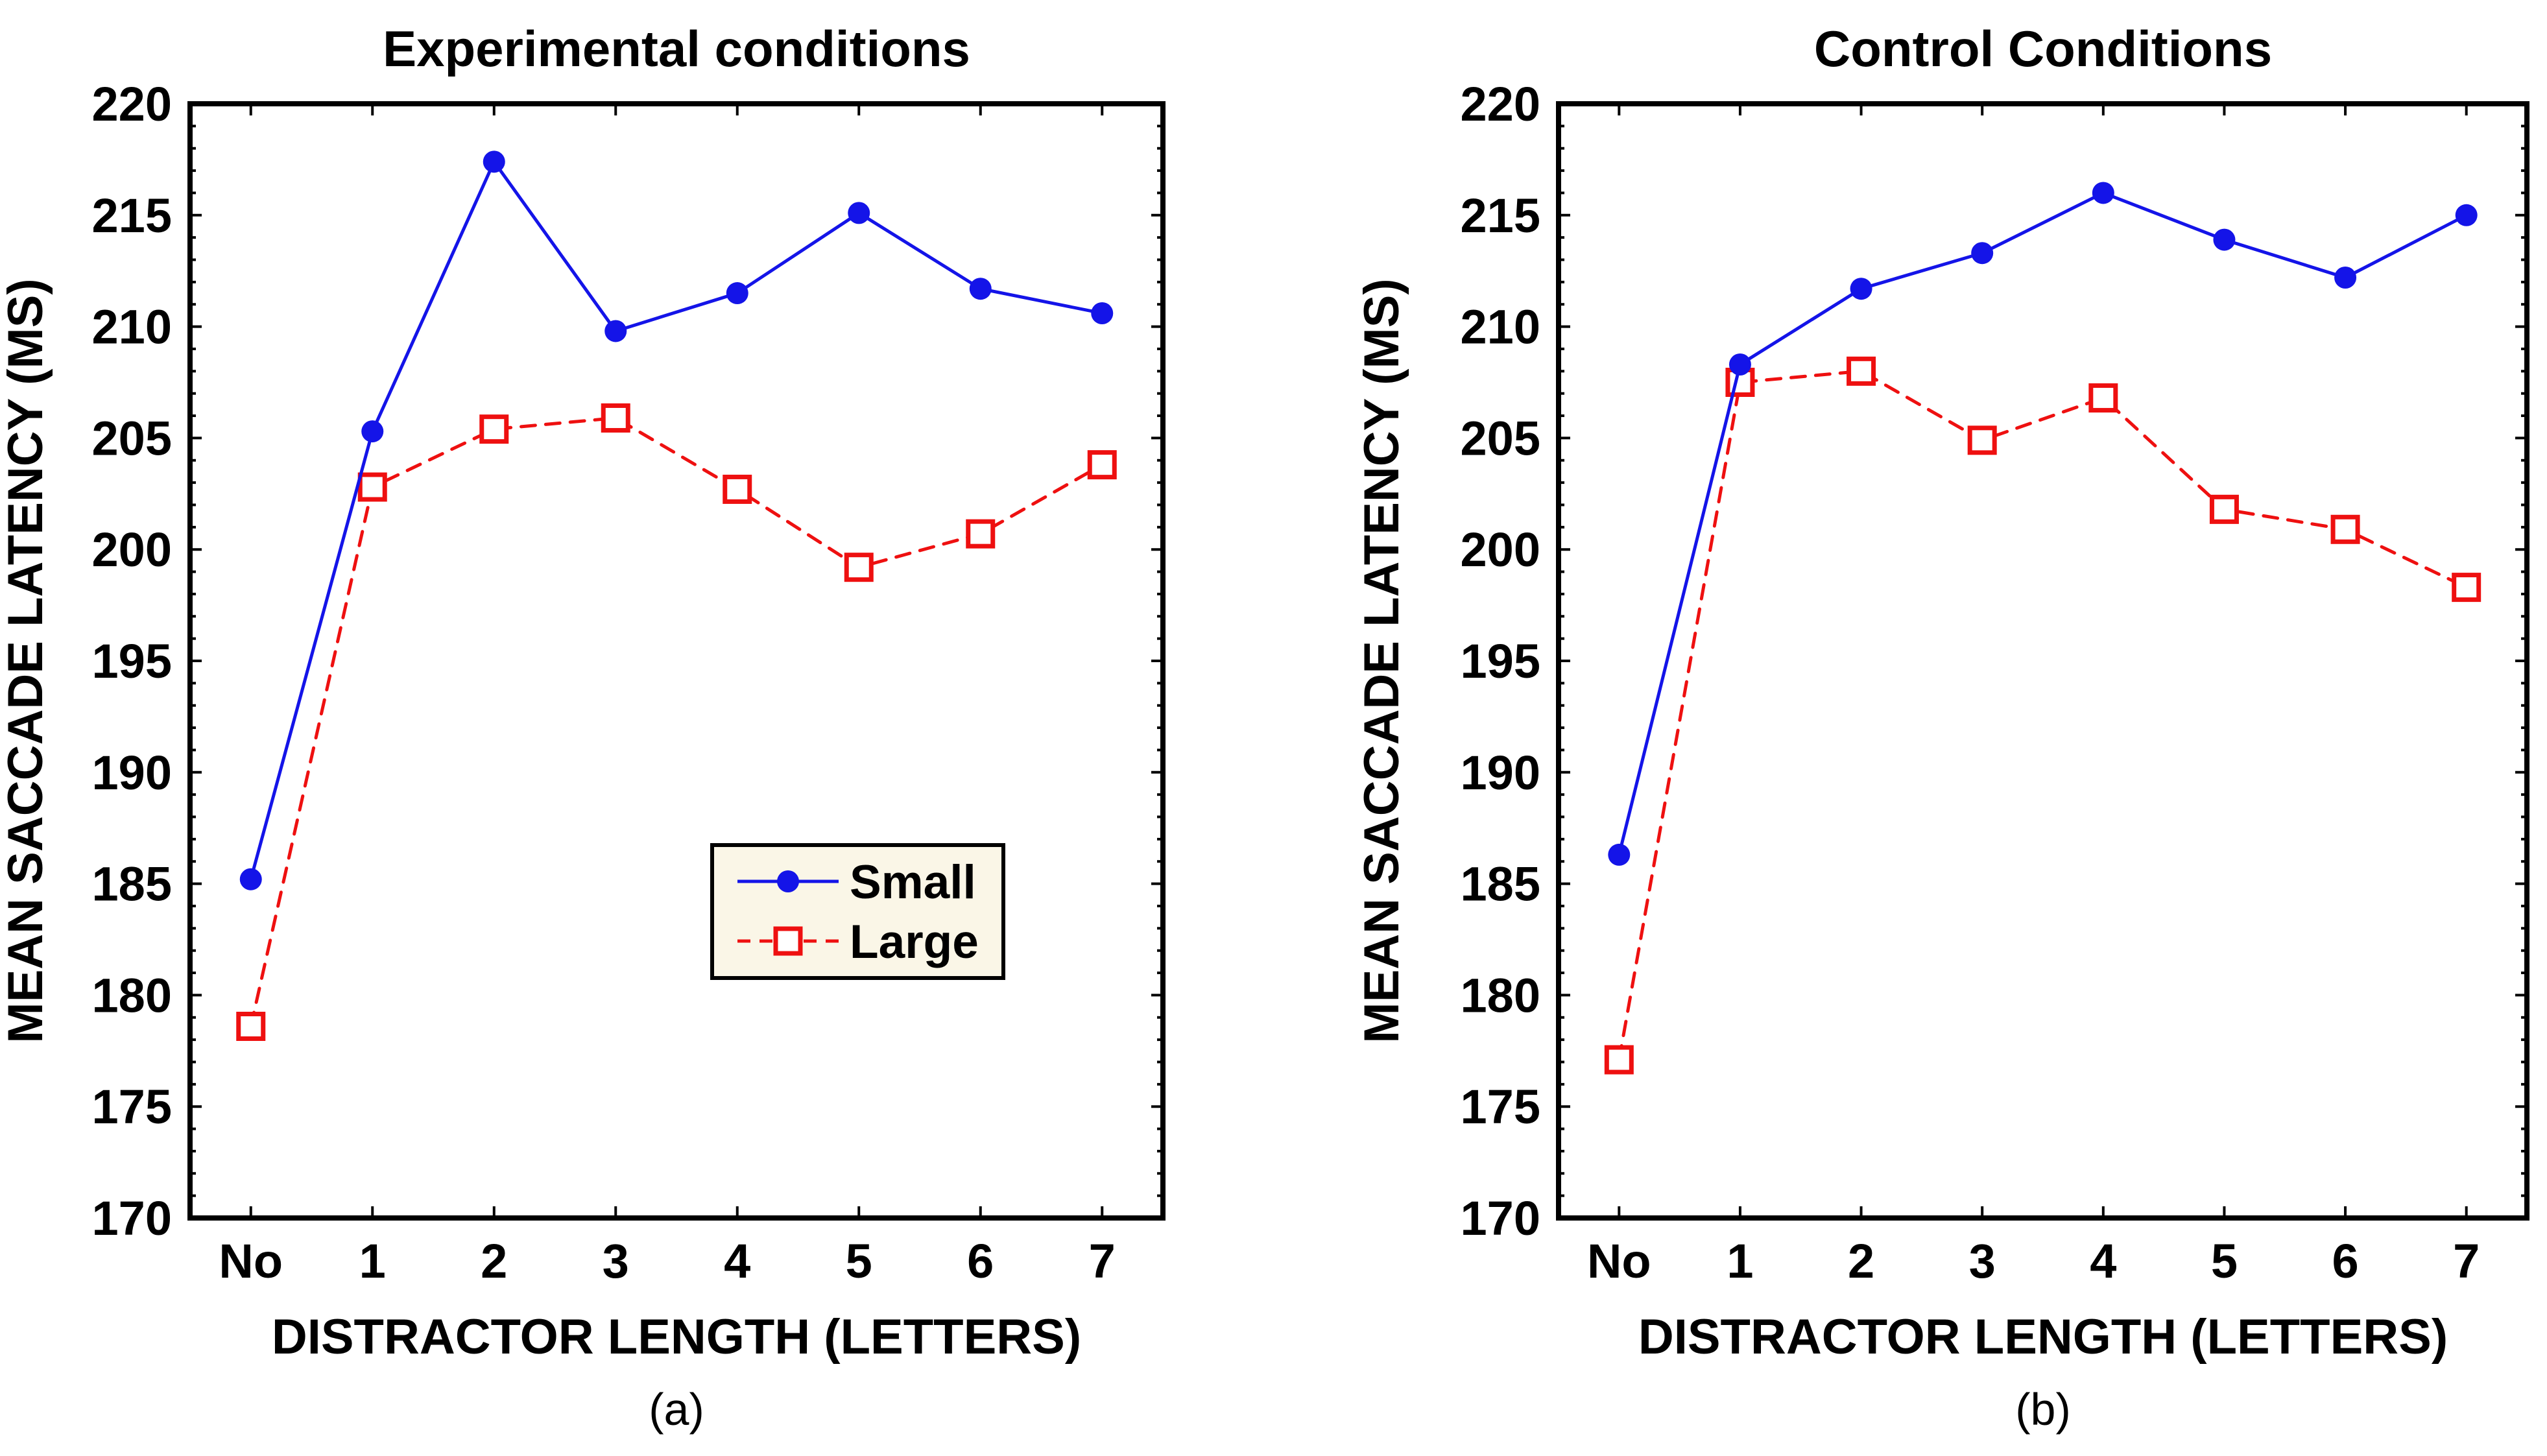  I want to click on panel-label: (b), so click(2043, 1409).